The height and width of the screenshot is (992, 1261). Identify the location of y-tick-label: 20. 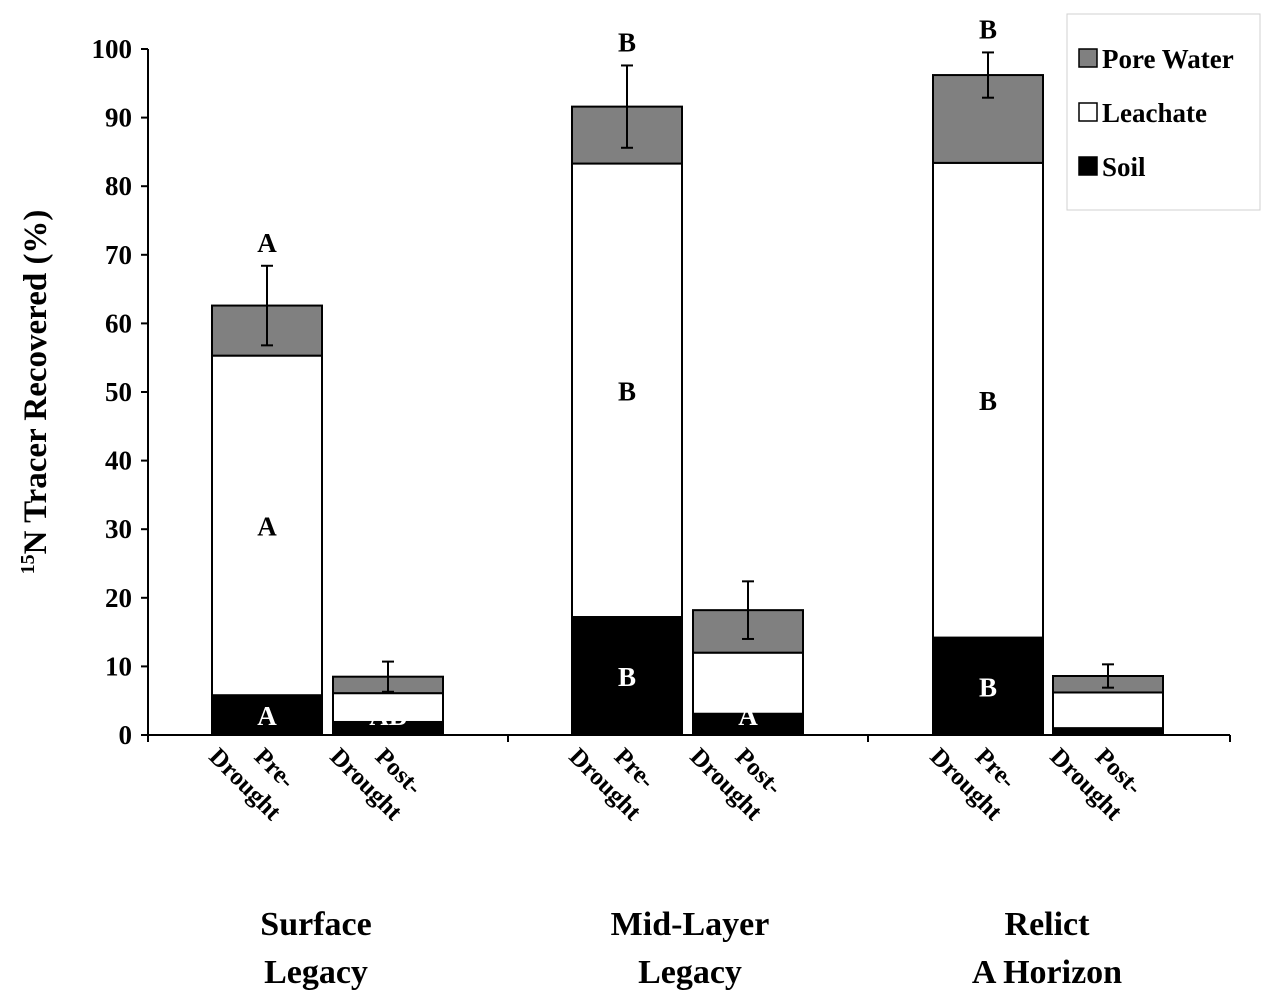
(118, 598).